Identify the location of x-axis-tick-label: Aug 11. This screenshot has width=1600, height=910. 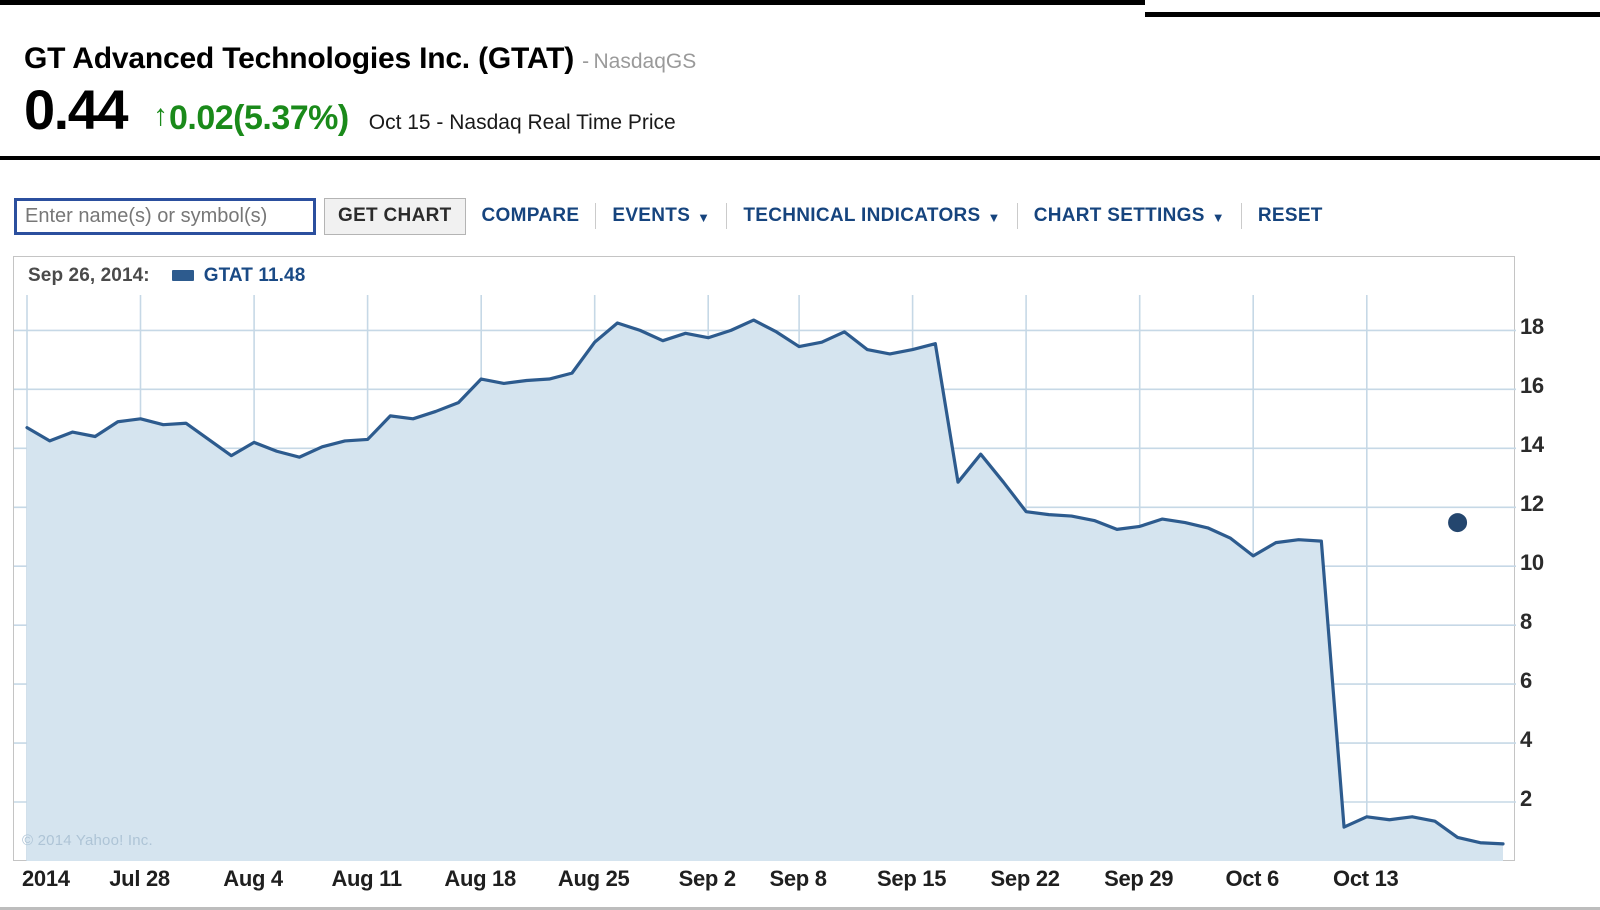
(366, 878).